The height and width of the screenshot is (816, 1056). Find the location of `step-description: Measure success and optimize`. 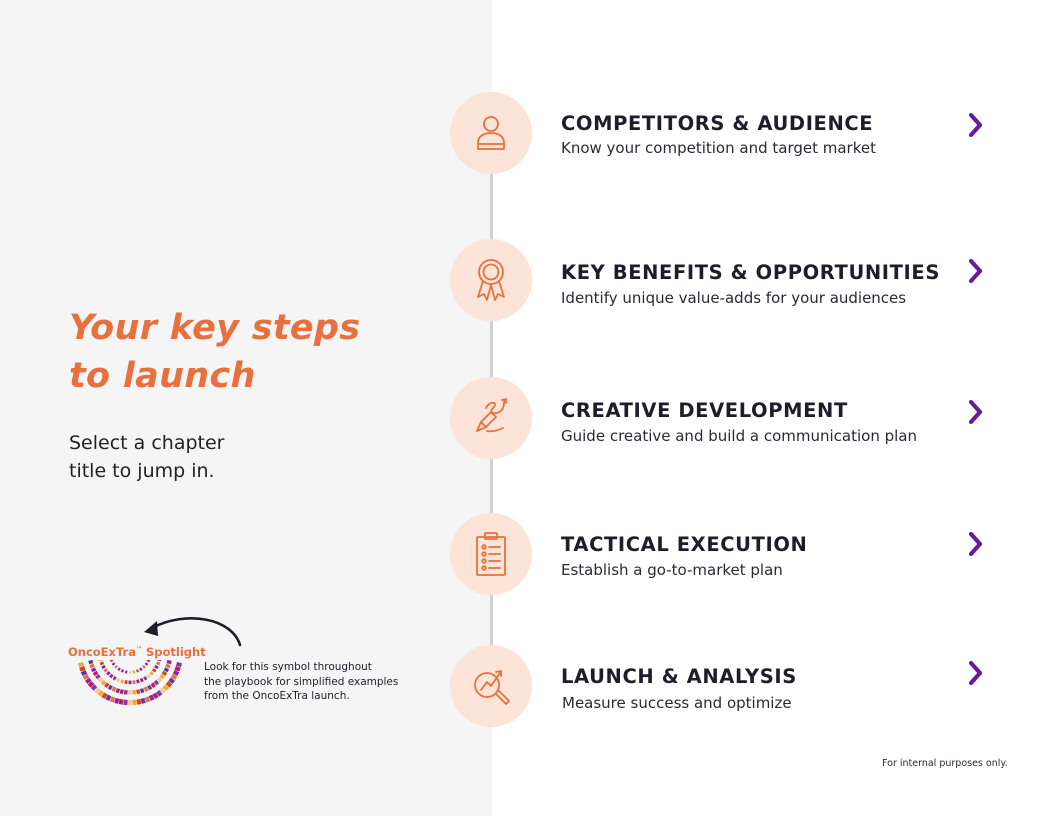

step-description: Measure success and optimize is located at coordinates (677, 703).